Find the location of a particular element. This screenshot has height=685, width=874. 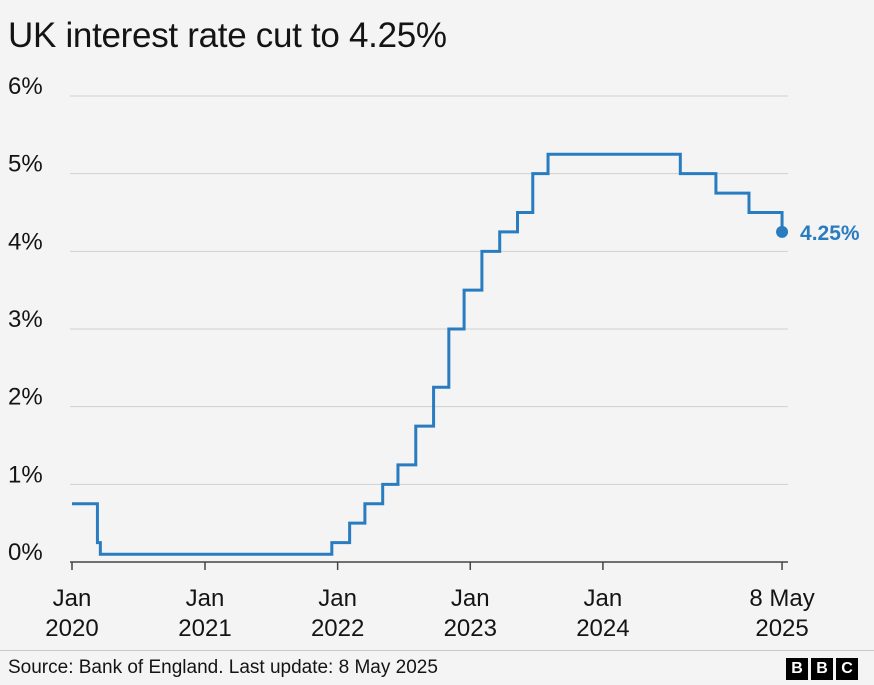

y-tick-label: 2% is located at coordinates (25, 397).